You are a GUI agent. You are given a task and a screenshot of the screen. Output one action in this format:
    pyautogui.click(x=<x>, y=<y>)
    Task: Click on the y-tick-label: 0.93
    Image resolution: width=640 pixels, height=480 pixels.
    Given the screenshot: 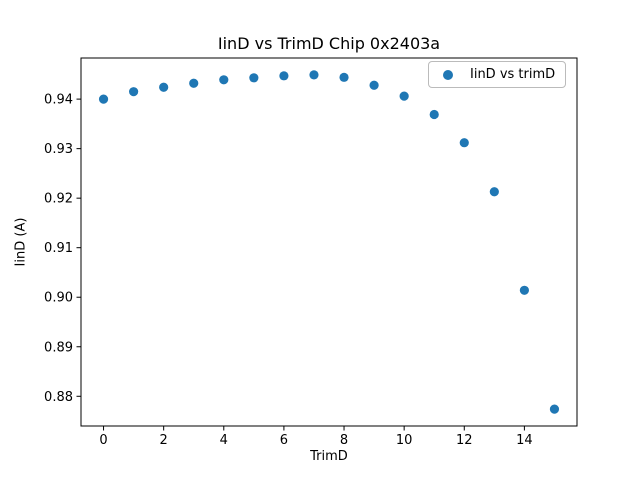 What is the action you would take?
    pyautogui.click(x=58, y=149)
    